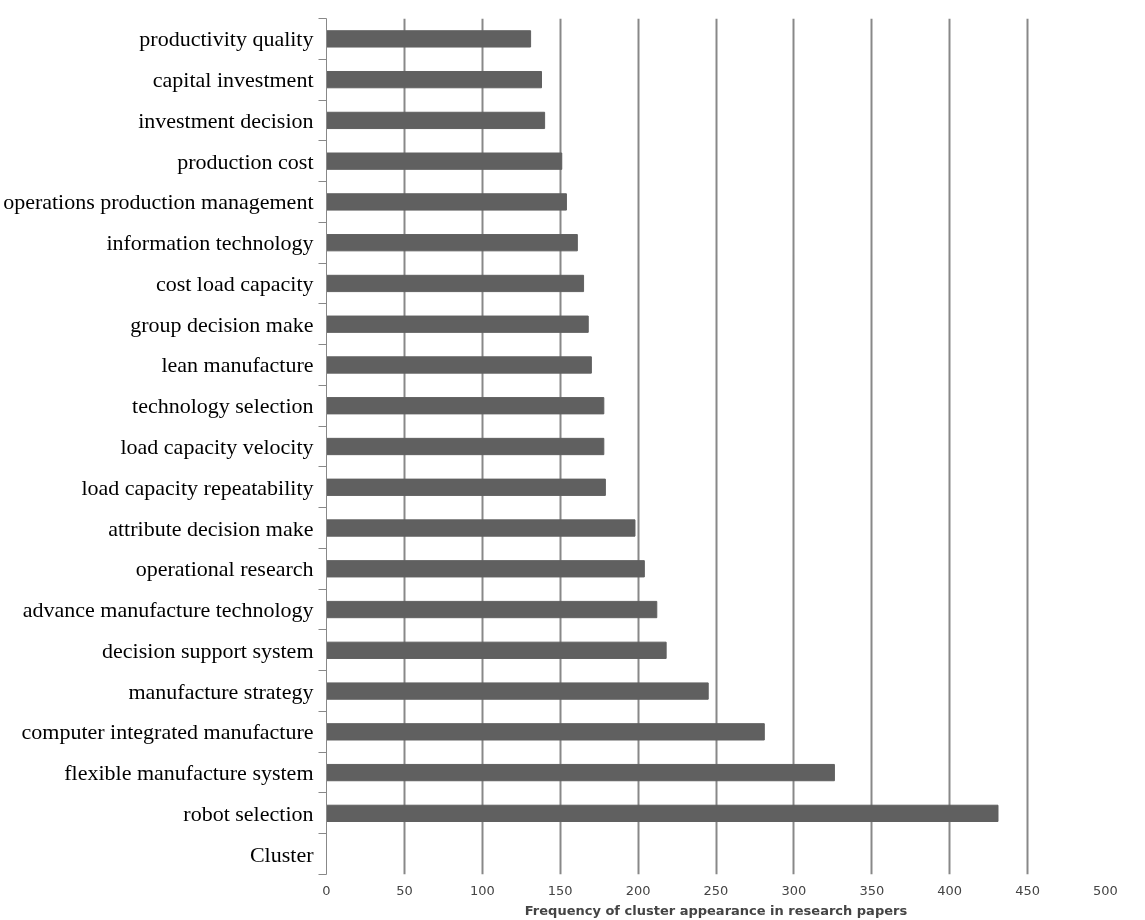 The image size is (1145, 920). Describe the element at coordinates (326, 890) in the screenshot. I see `x-tick-label: 0` at that location.